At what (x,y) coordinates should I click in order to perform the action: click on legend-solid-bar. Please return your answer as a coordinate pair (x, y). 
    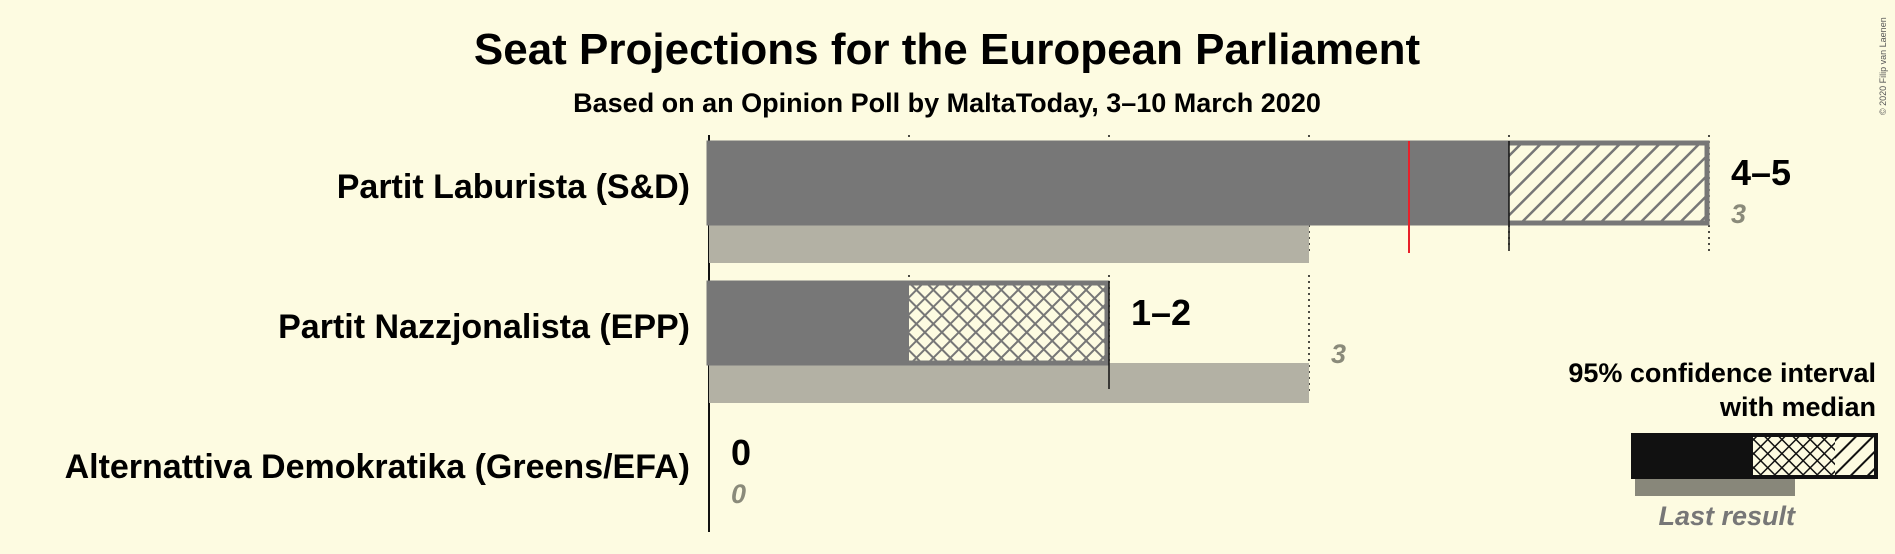
    Looking at the image, I should click on (1693, 456).